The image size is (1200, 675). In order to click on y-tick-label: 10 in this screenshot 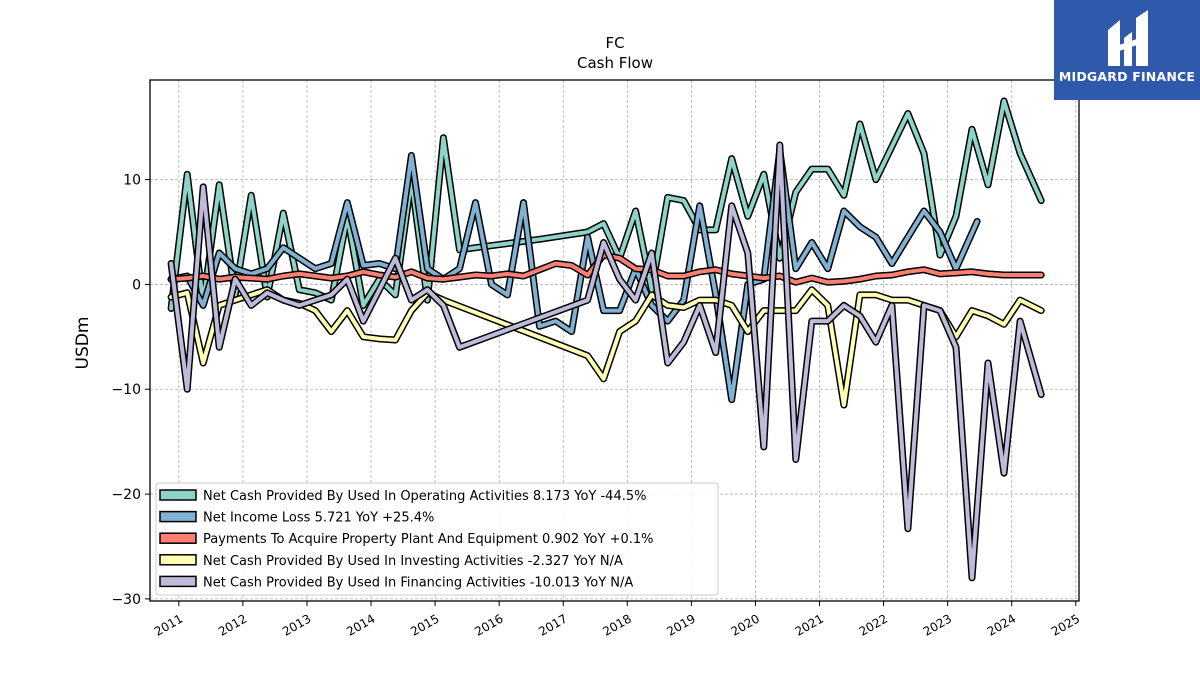, I will do `click(132, 181)`.